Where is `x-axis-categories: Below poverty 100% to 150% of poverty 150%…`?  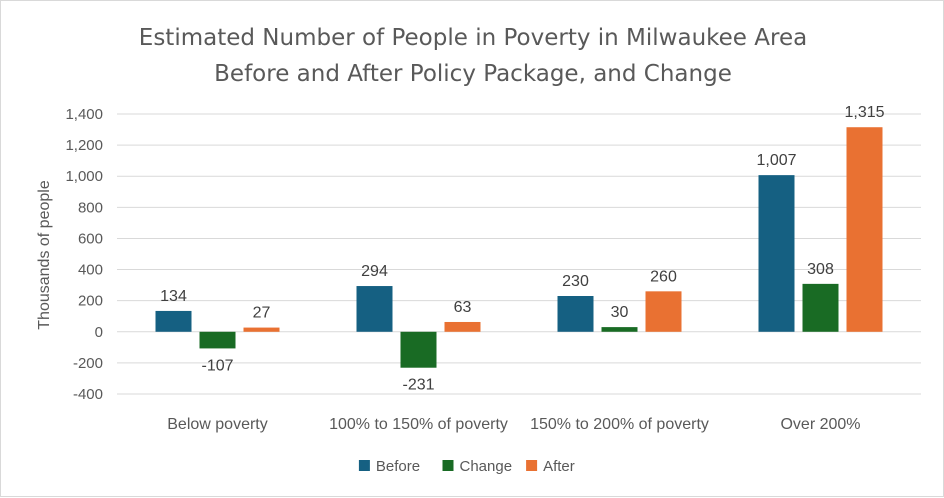 x-axis-categories: Below poverty 100% to 150% of poverty 150%… is located at coordinates (513, 424).